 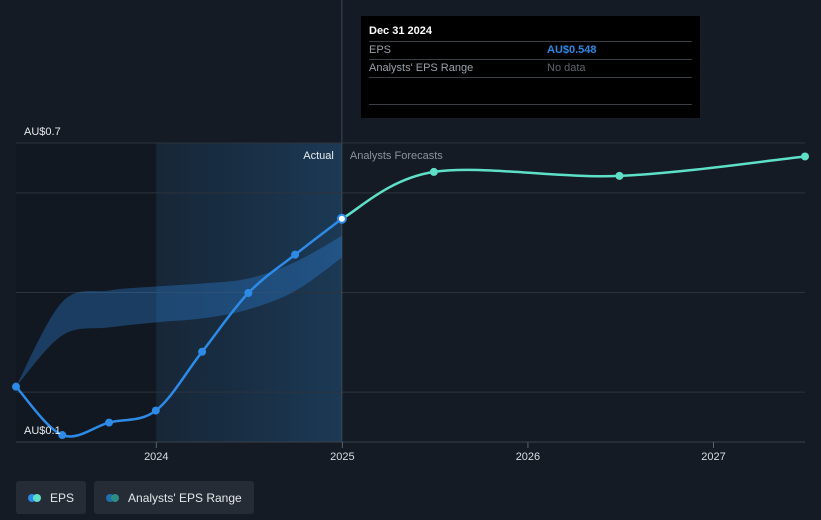 What do you see at coordinates (572, 50) in the screenshot?
I see `tooltip-eps-value: AU$0.548` at bounding box center [572, 50].